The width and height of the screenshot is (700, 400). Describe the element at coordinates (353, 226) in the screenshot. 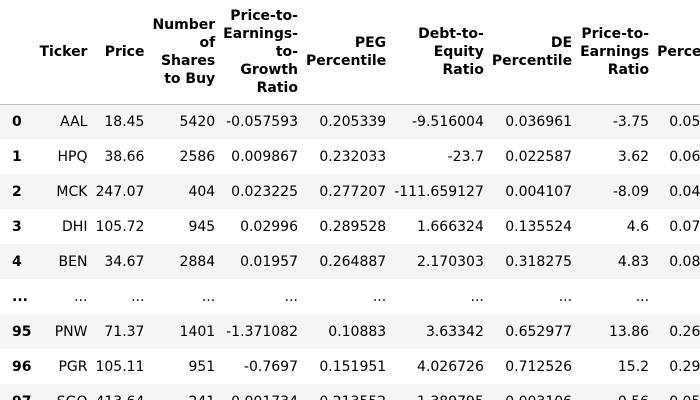

I see `cell-pegp: 0.289528` at that location.